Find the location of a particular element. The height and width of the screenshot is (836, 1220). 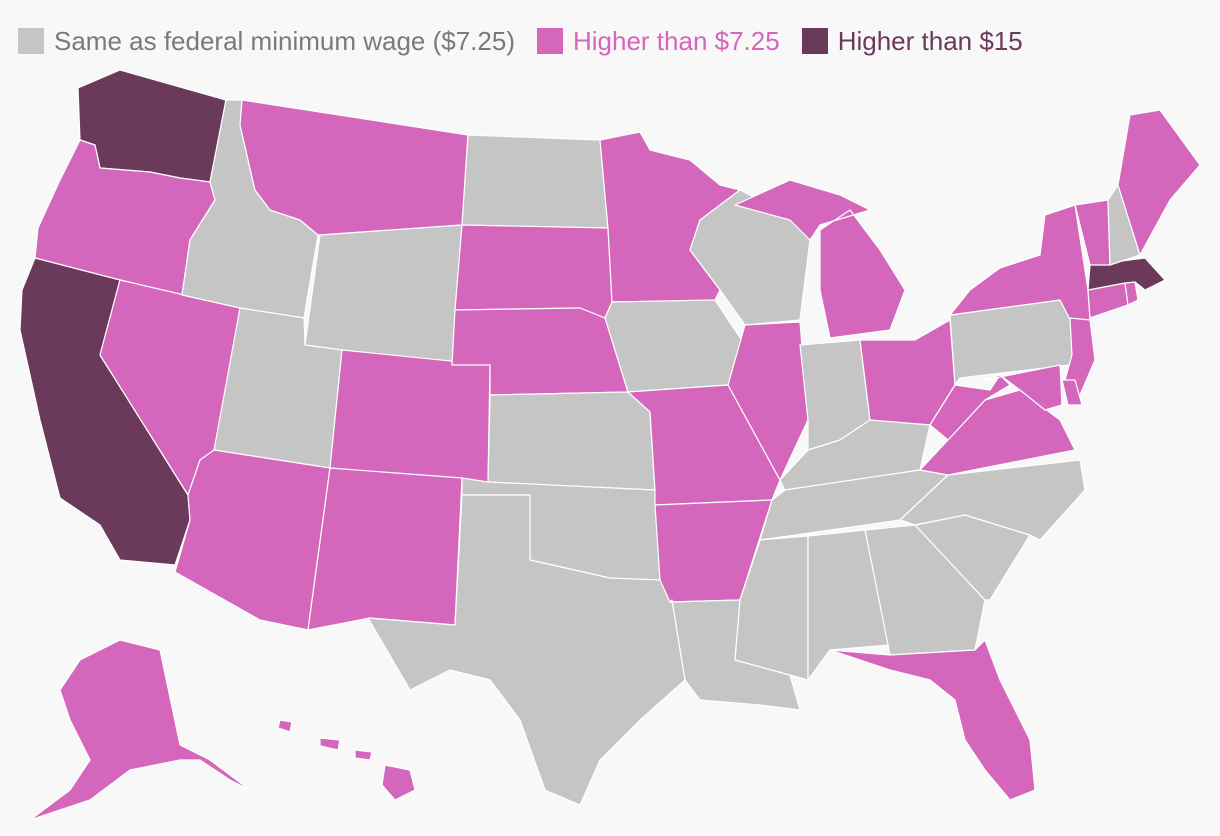

state-fl is located at coordinates (932, 720).